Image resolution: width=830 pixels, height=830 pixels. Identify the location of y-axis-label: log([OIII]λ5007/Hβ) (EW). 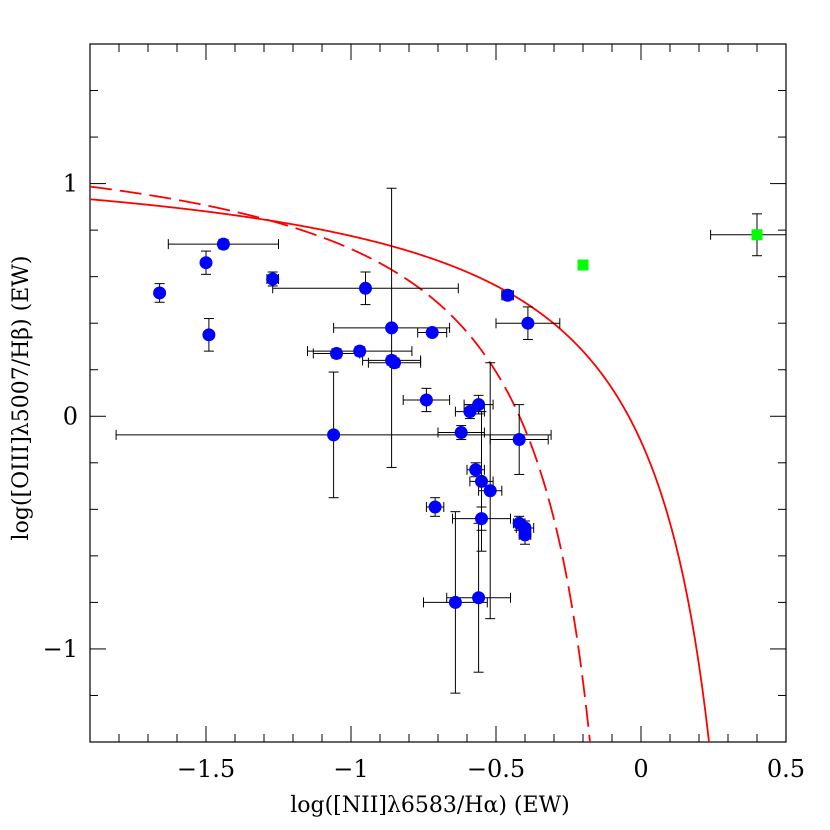
(21, 398).